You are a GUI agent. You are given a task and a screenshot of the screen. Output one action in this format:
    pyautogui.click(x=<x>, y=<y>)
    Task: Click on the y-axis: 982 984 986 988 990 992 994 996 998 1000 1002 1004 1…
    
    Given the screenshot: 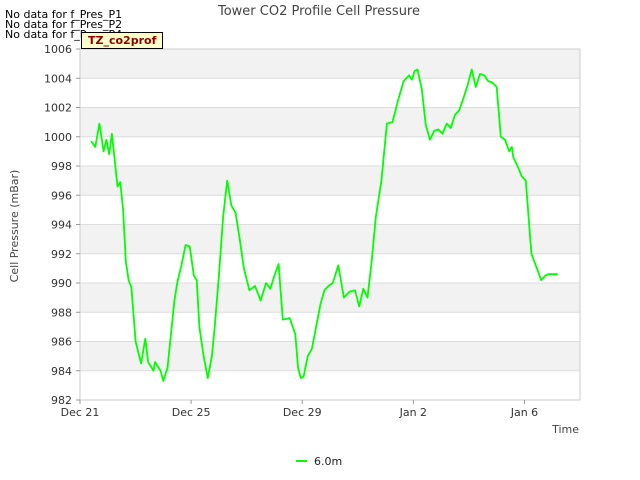 What is the action you would take?
    pyautogui.click(x=62, y=225)
    